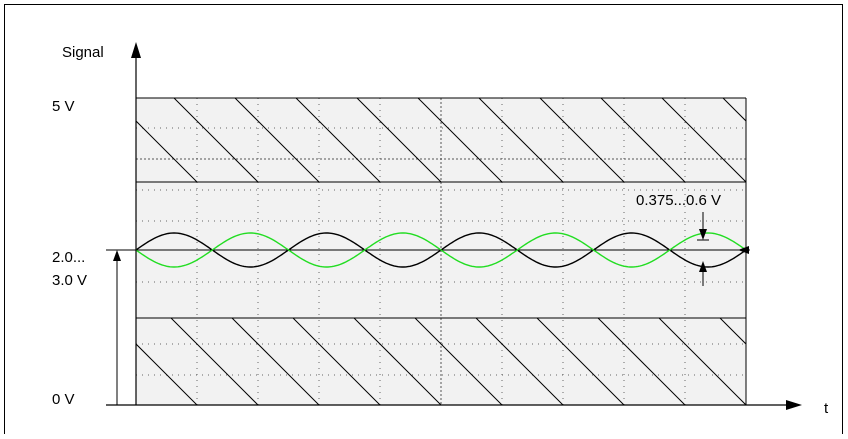 The width and height of the screenshot is (848, 439). I want to click on x-axis-label: t, so click(826, 408).